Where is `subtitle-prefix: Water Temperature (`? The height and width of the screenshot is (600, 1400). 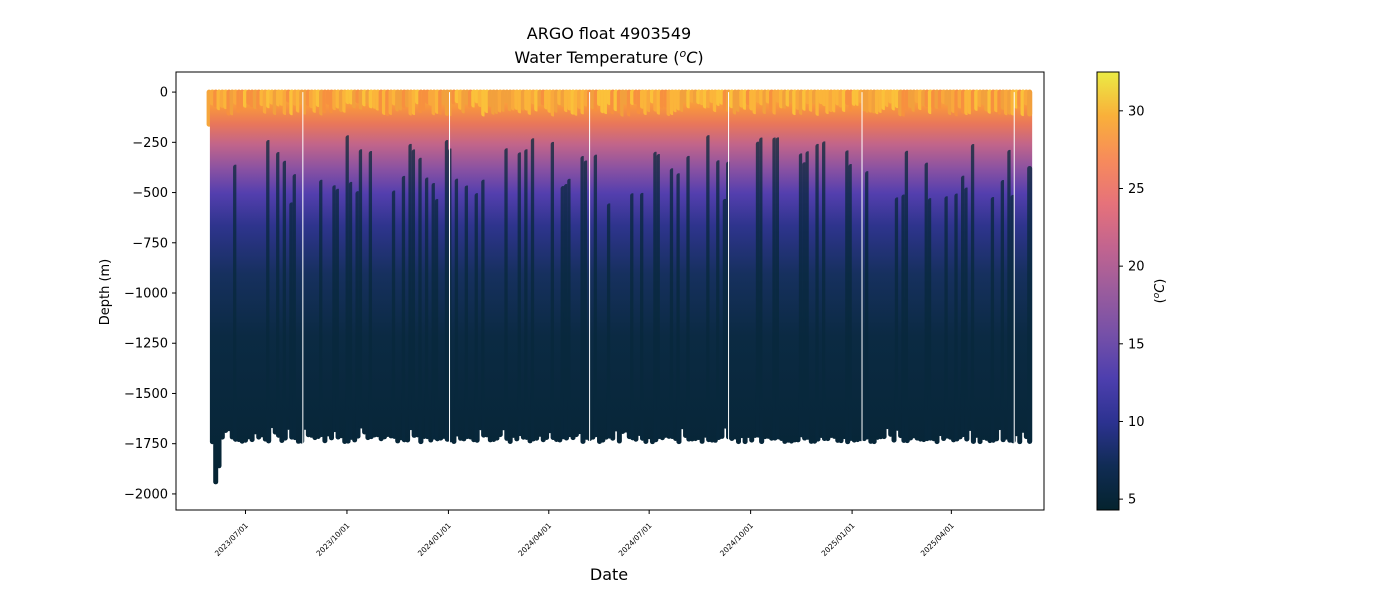 subtitle-prefix: Water Temperature ( is located at coordinates (596, 57).